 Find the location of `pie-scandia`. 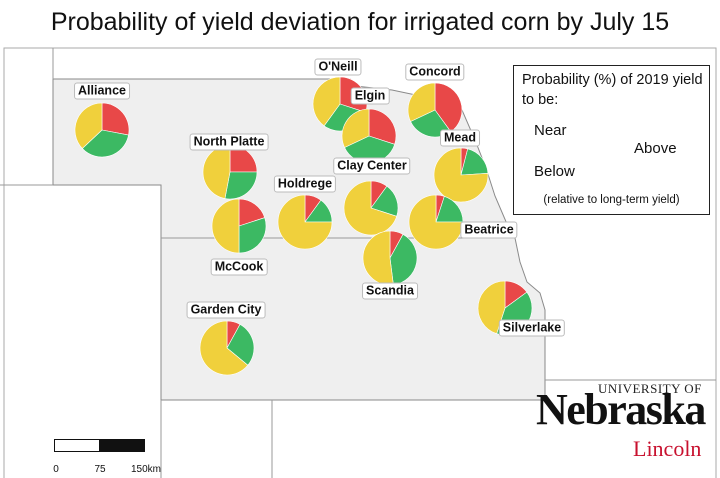

pie-scandia is located at coordinates (390, 258).